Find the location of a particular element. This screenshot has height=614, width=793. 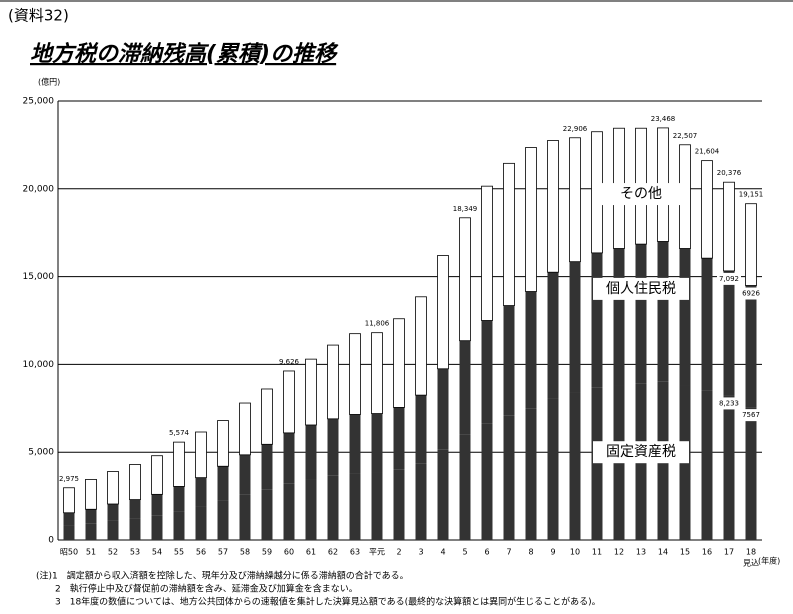

x-tick-label: 63 is located at coordinates (355, 552).